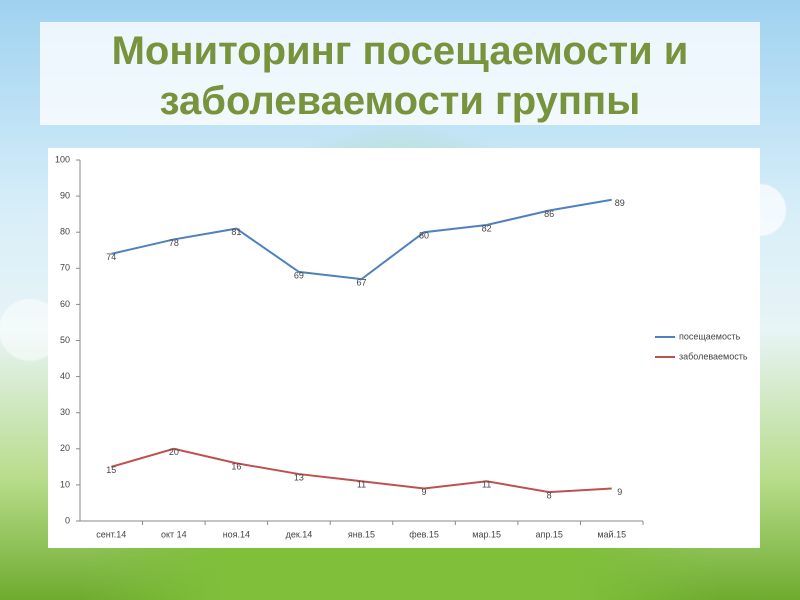 The height and width of the screenshot is (600, 800). I want to click on y-tick-label: 40, so click(65, 376).